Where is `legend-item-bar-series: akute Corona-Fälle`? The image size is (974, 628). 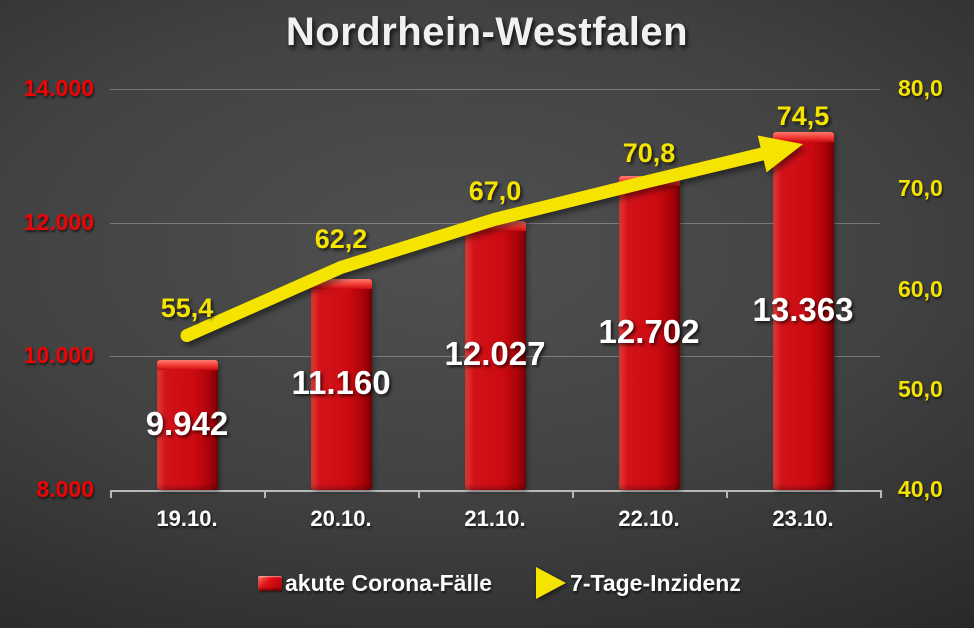 legend-item-bar-series: akute Corona-Fälle is located at coordinates (375, 583).